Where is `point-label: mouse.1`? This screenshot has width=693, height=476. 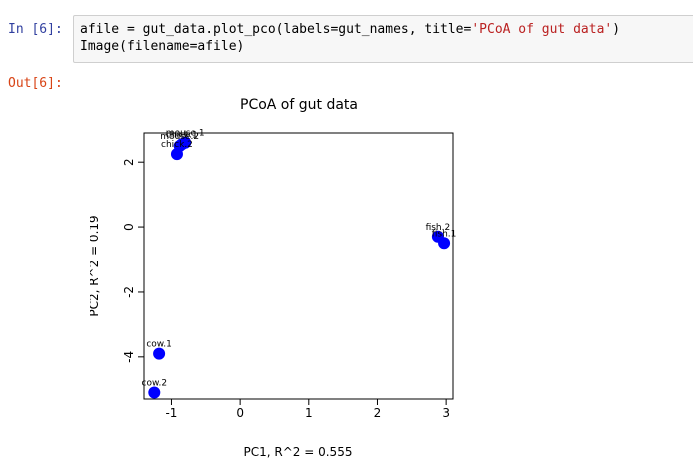
point-label: mouse.1 is located at coordinates (185, 134).